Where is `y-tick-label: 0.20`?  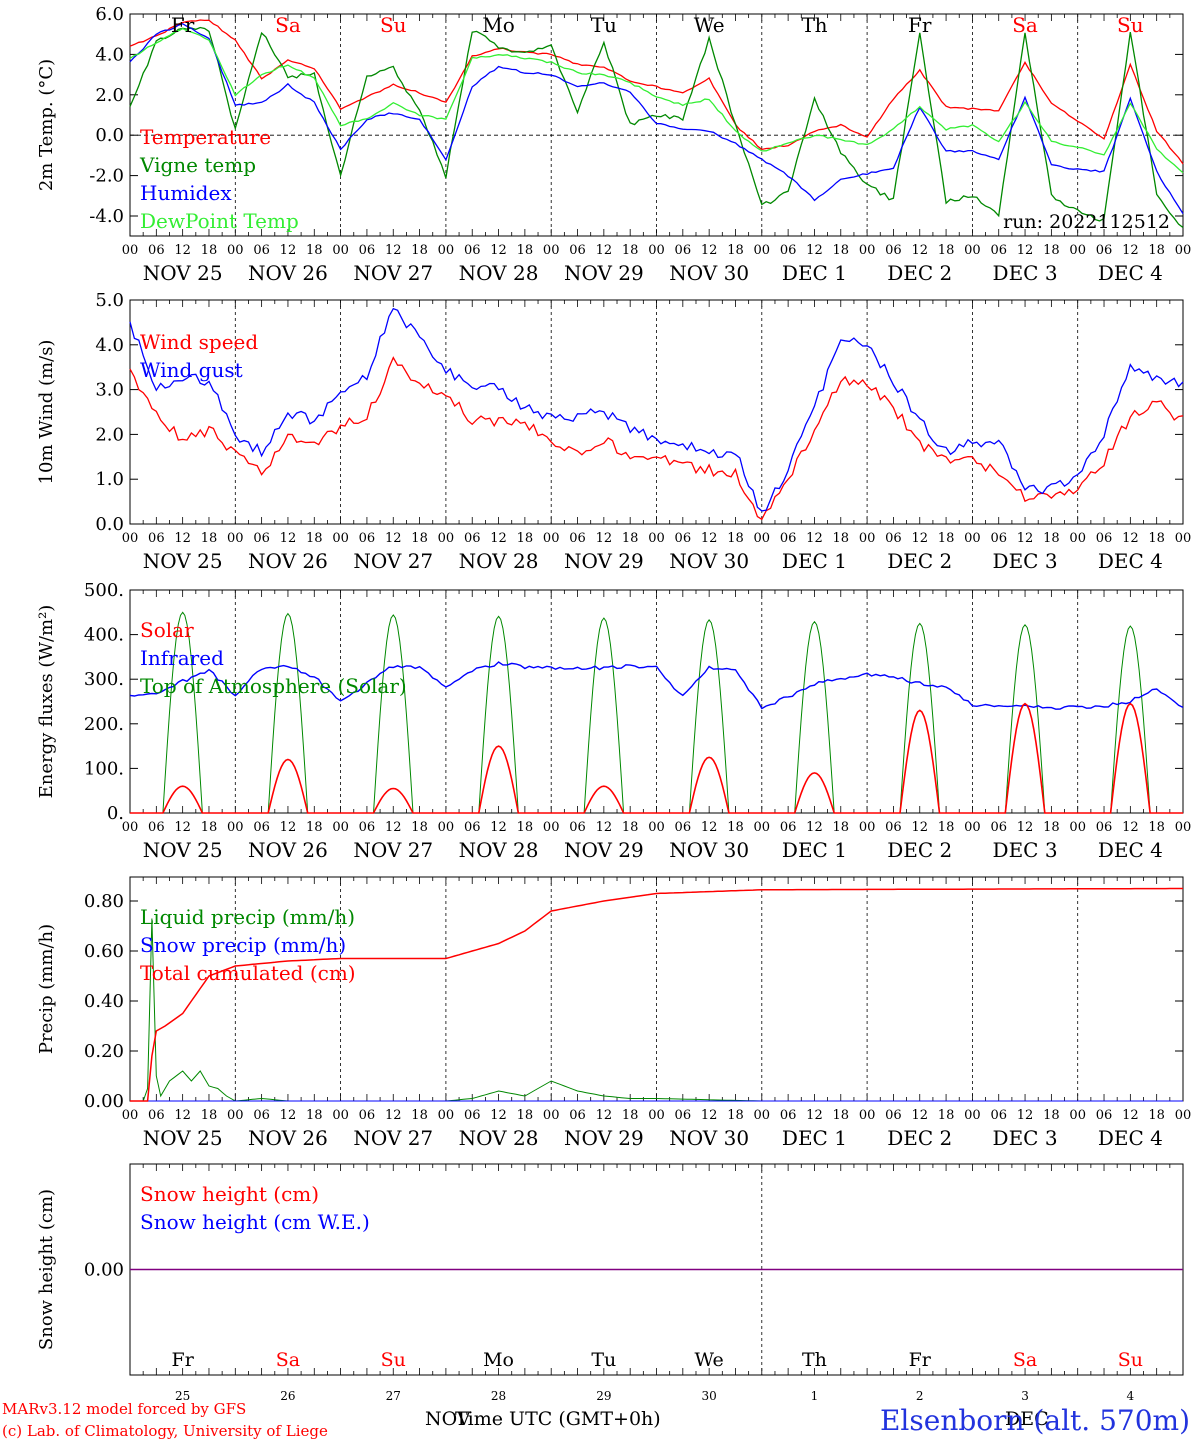 y-tick-label: 0.20 is located at coordinates (104, 1051).